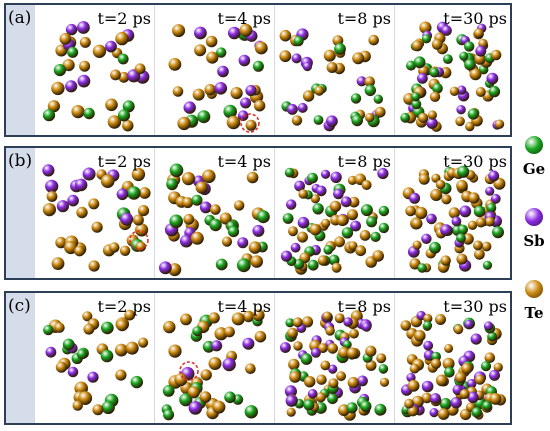  Describe the element at coordinates (334, 70) in the screenshot. I see `panel-a3: t=8 ps` at that location.